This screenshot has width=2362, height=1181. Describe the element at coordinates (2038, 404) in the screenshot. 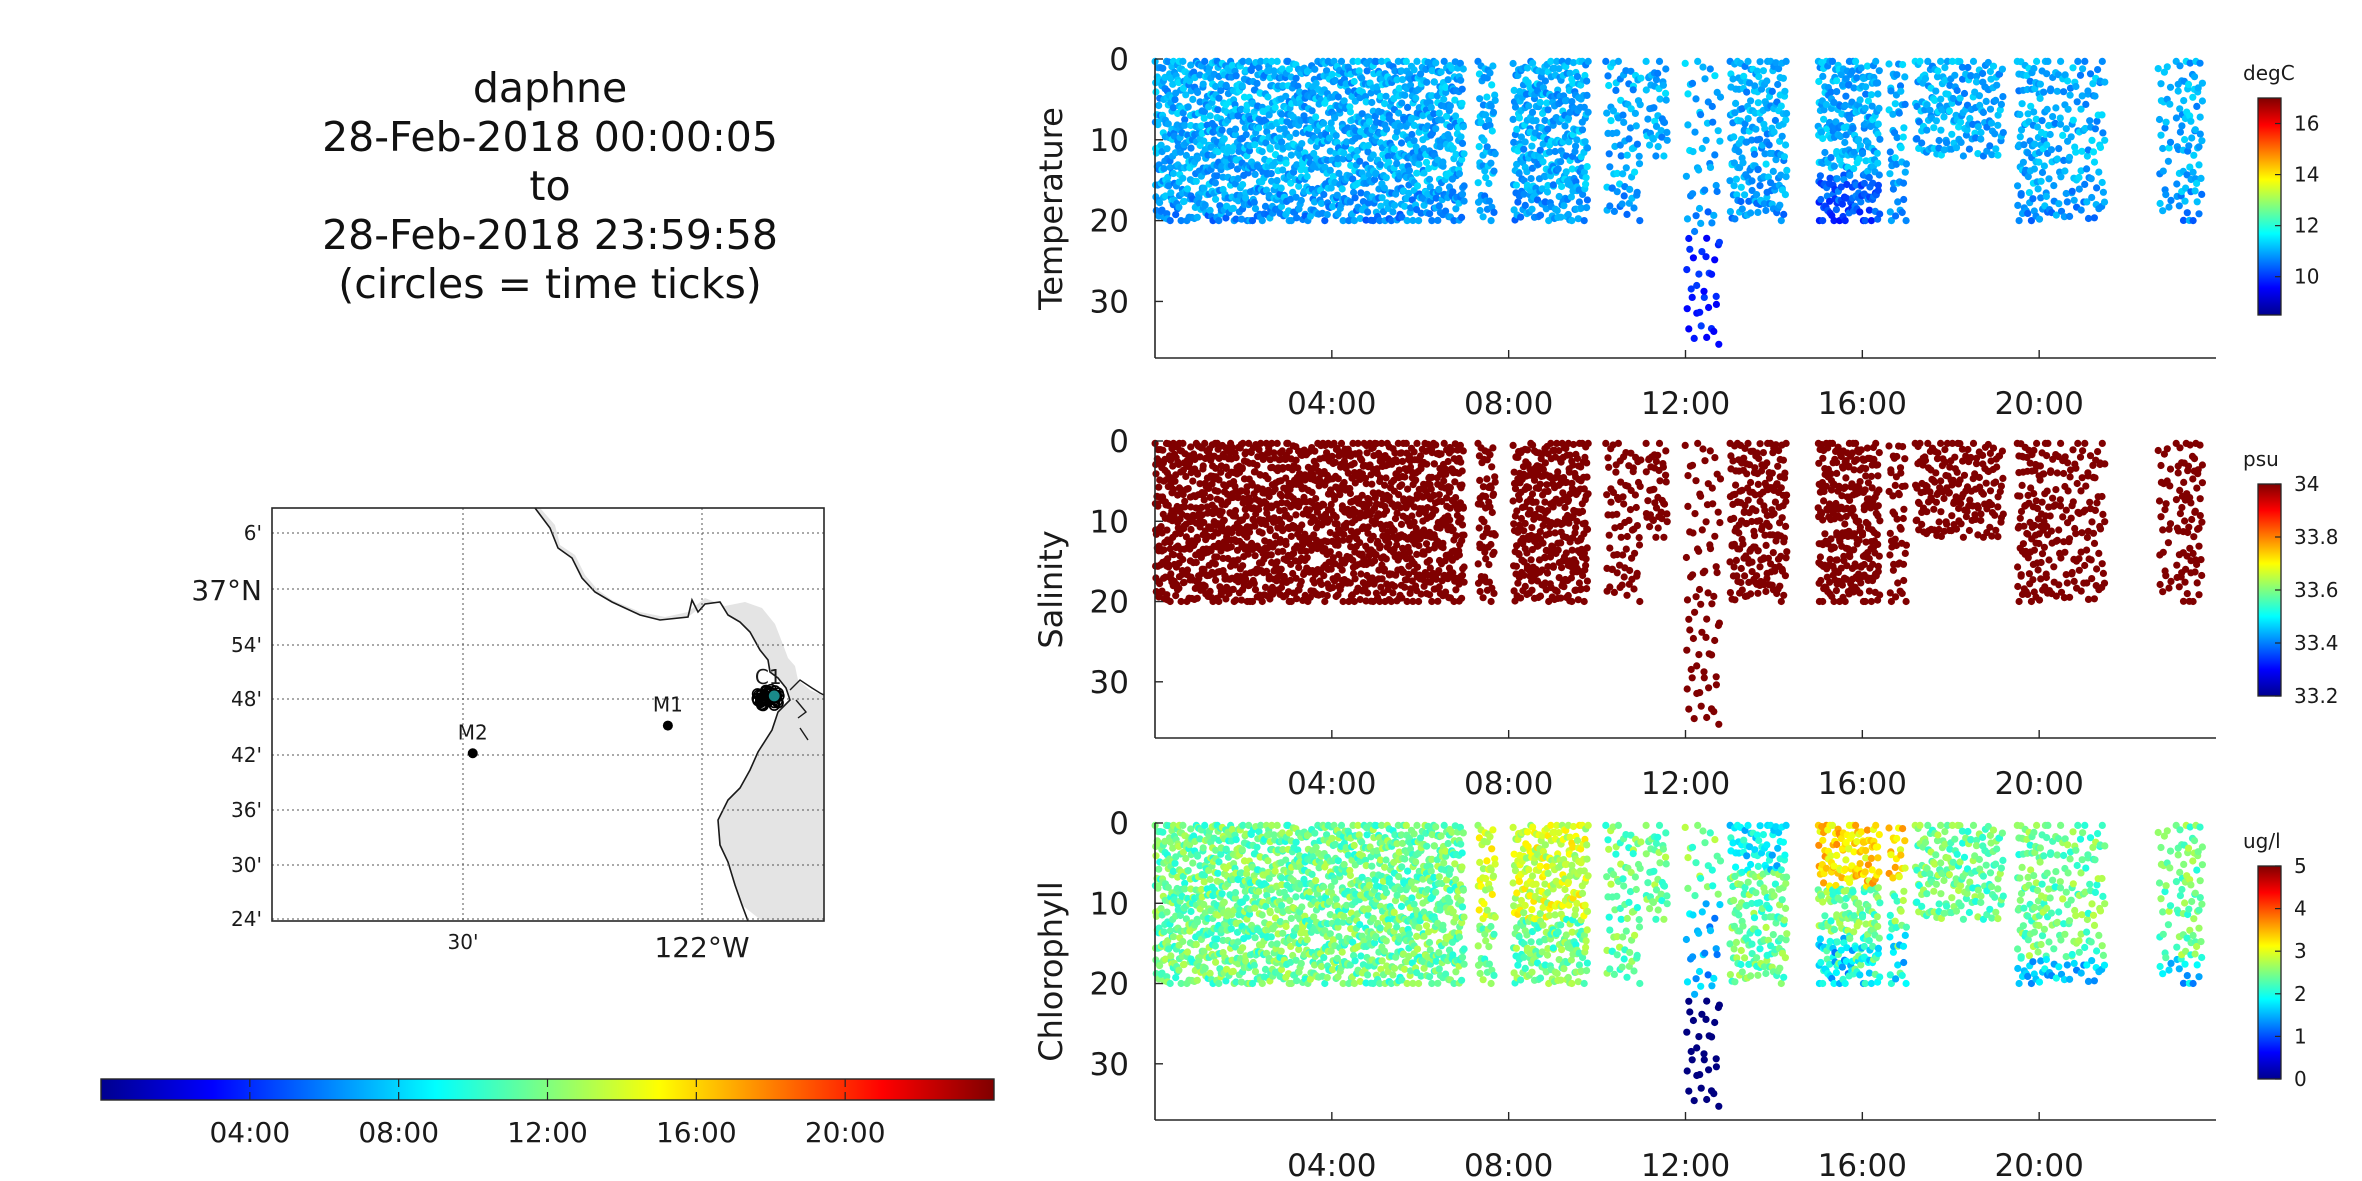

I see `temperature-x-tick-label: 20:00` at that location.